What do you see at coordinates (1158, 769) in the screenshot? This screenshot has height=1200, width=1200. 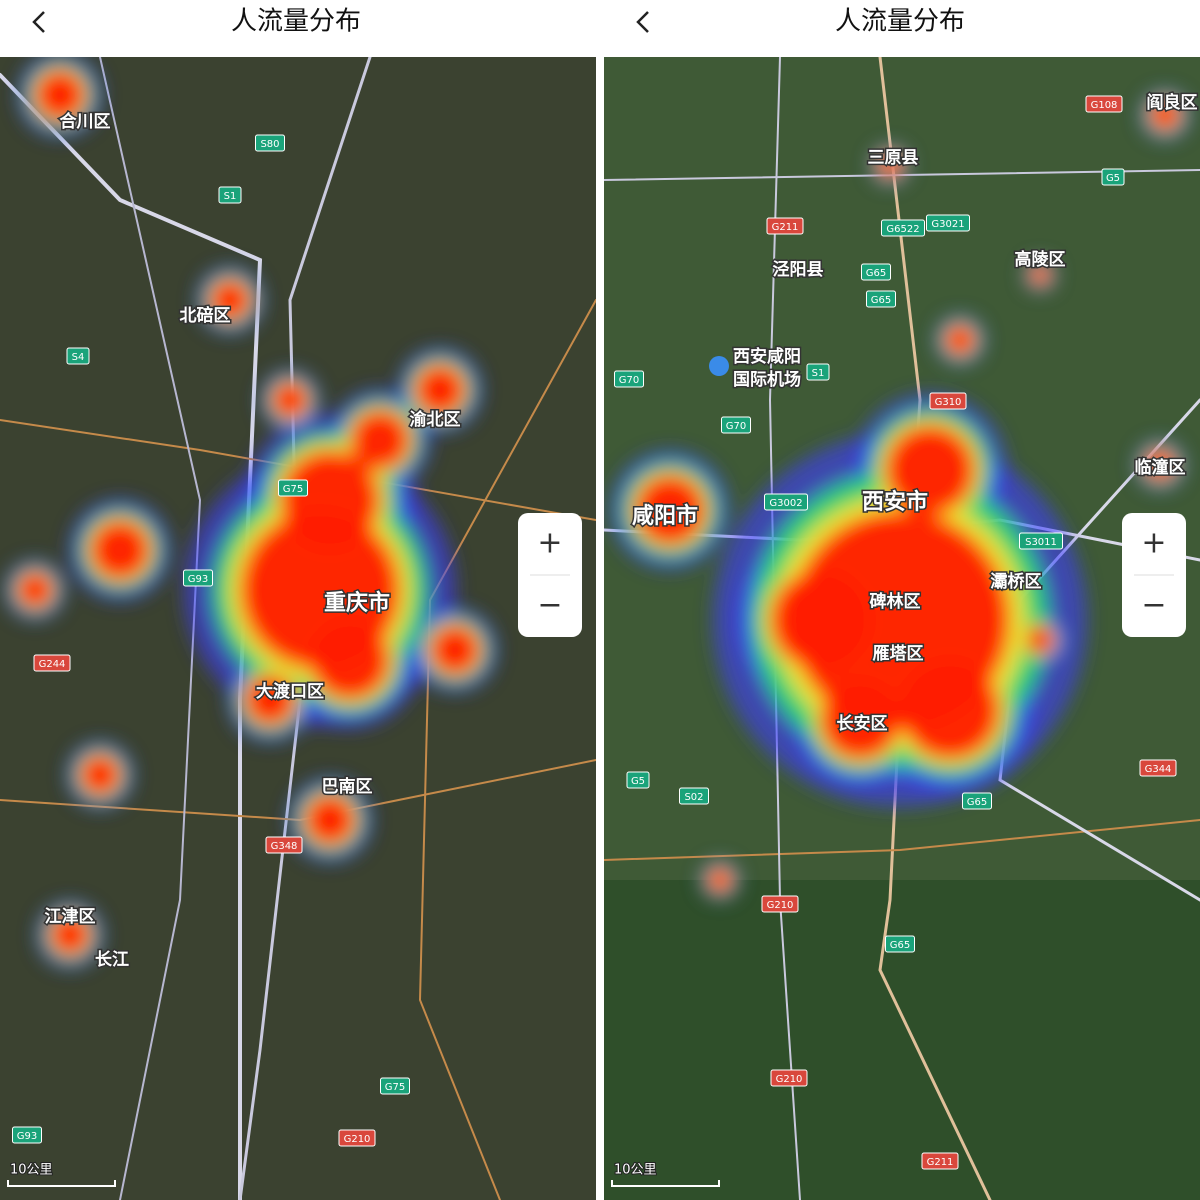 I see `road-sign-label: G344` at bounding box center [1158, 769].